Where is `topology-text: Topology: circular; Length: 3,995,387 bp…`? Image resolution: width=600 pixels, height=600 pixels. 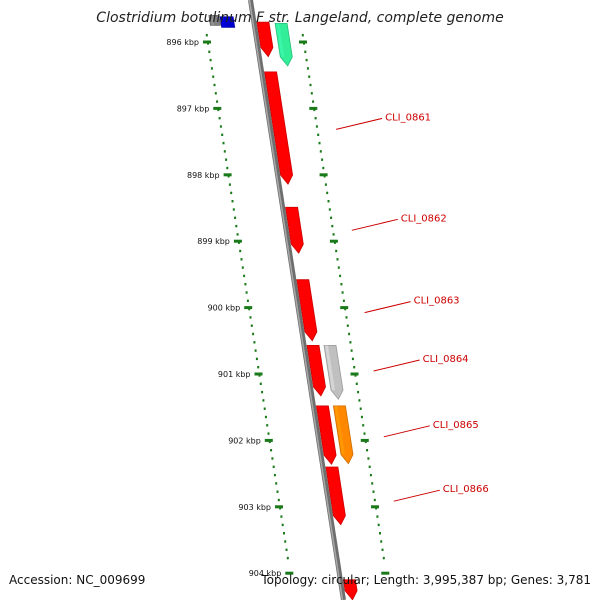 topology-text: Topology: circular; Length: 3,995,387 bp… is located at coordinates (426, 580).